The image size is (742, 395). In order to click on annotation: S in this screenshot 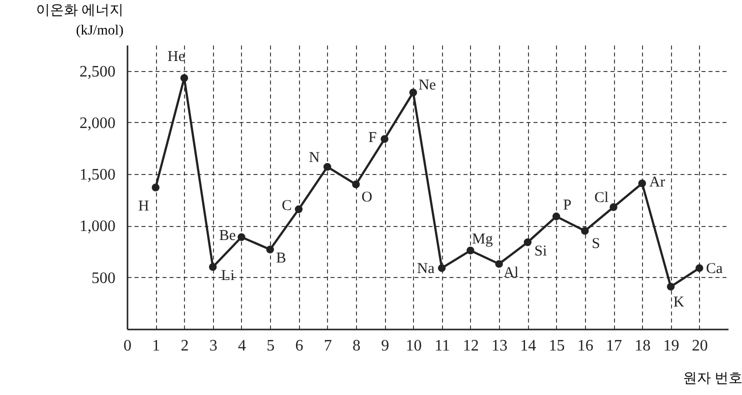, I will do `click(596, 244)`.